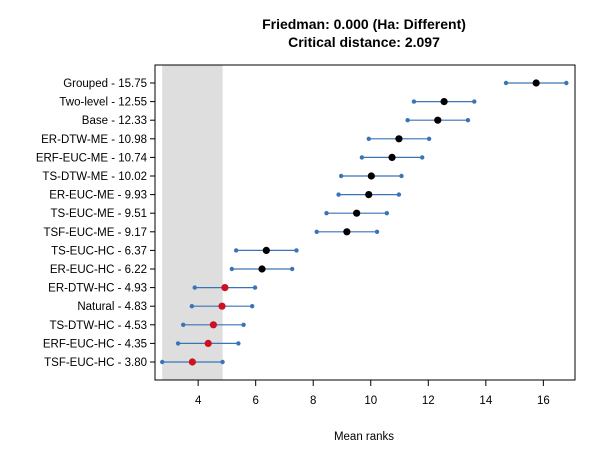 This screenshot has height=461, width=615. I want to click on x-tick-label: 14, so click(485, 401).